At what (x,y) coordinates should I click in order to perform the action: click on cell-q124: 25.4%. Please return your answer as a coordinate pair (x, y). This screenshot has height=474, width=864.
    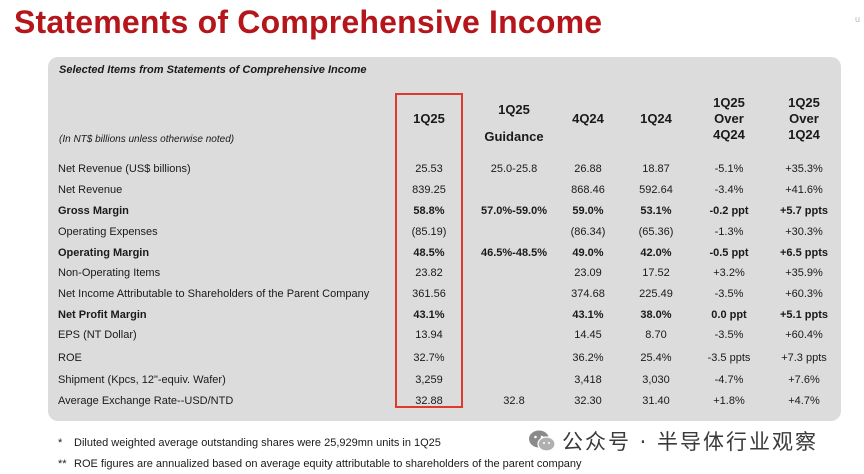
    Looking at the image, I should click on (656, 358).